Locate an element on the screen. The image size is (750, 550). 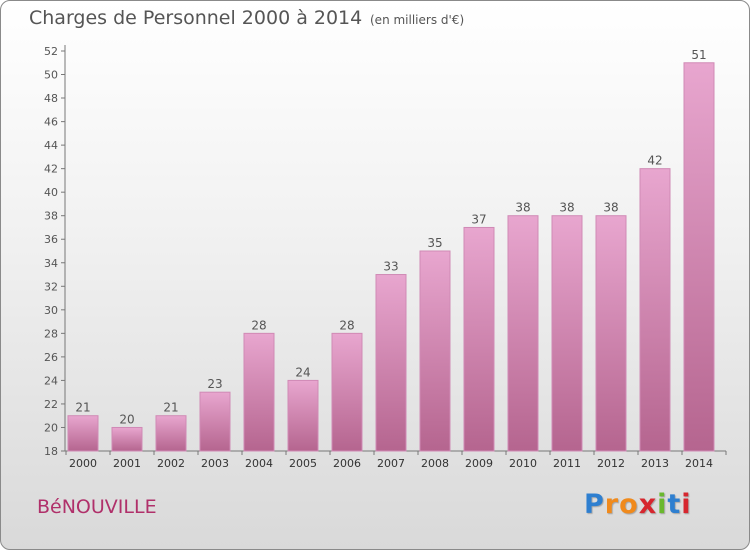
y-tick-label: 22 is located at coordinates (51, 404).